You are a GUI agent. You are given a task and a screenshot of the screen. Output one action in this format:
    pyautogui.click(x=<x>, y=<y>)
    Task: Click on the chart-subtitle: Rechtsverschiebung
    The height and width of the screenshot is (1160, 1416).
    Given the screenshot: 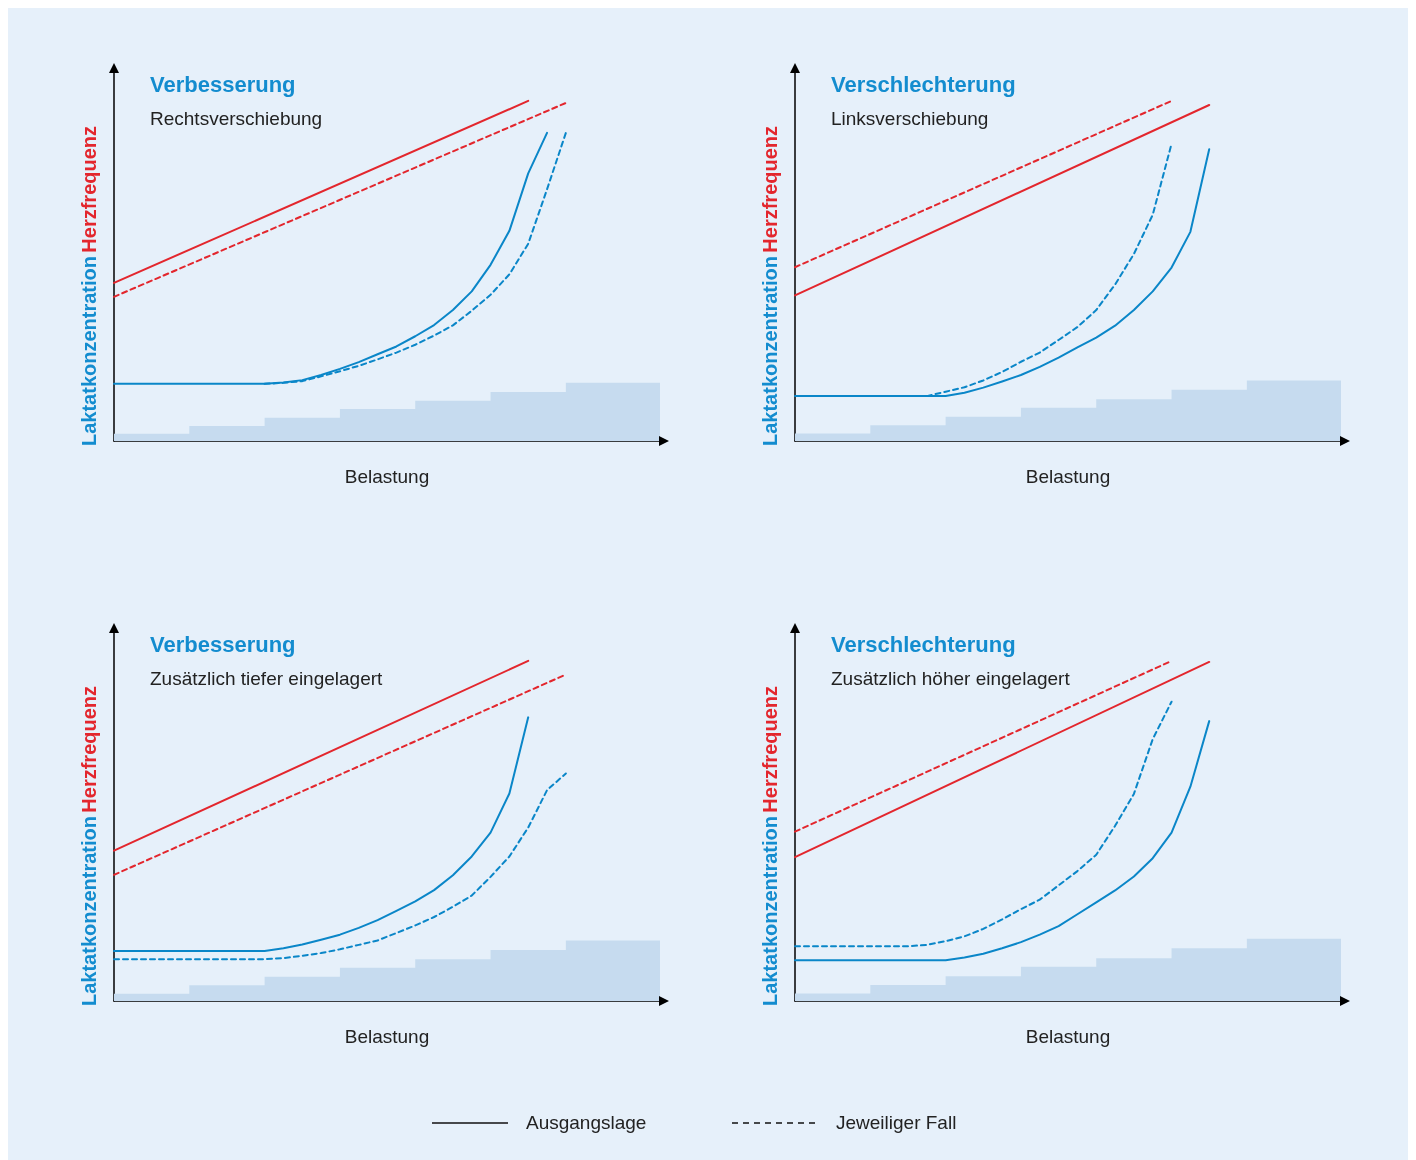 What is the action you would take?
    pyautogui.click(x=236, y=118)
    